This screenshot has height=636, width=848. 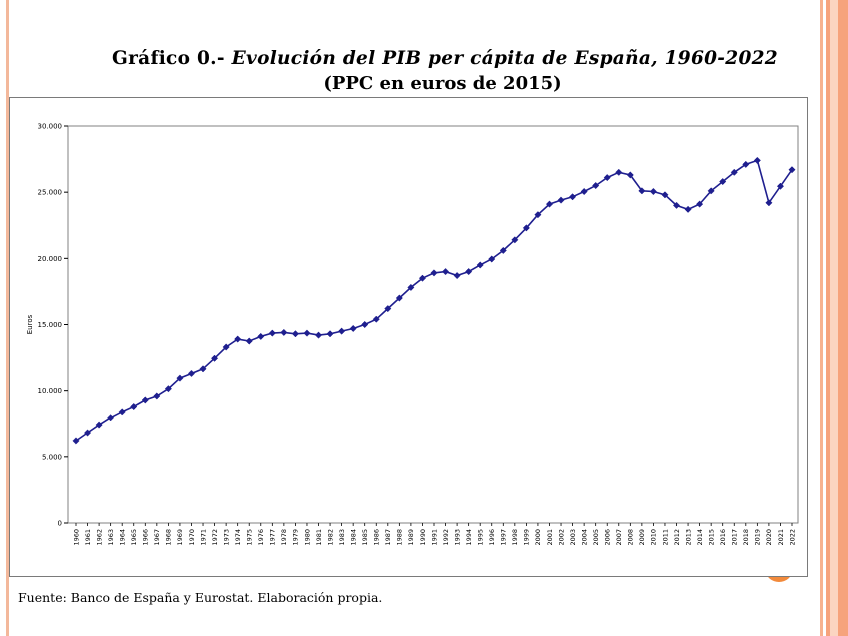 I want to click on x-tick-label: 2019, so click(x=758, y=537).